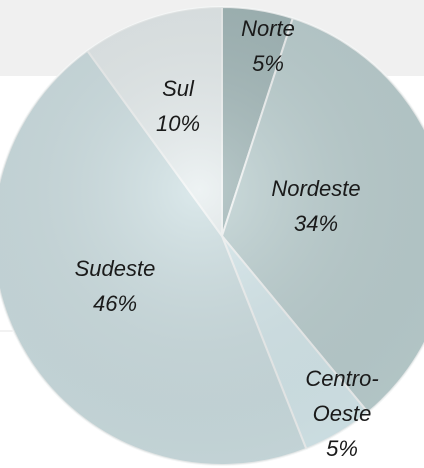  Describe the element at coordinates (341, 396) in the screenshot. I see `slice-label: Centro-Oeste` at that location.